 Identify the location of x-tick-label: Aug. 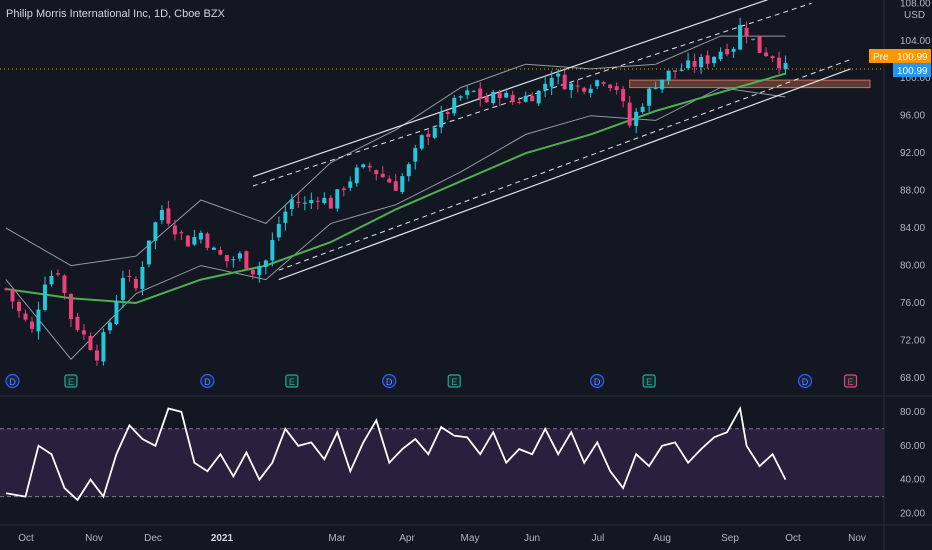
(662, 538).